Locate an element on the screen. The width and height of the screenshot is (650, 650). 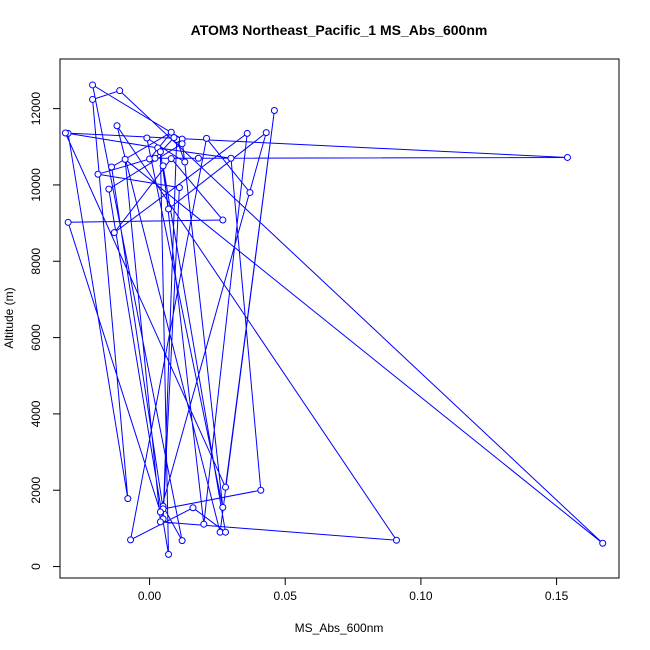
y-tick-label: 8000 is located at coordinates (36, 261).